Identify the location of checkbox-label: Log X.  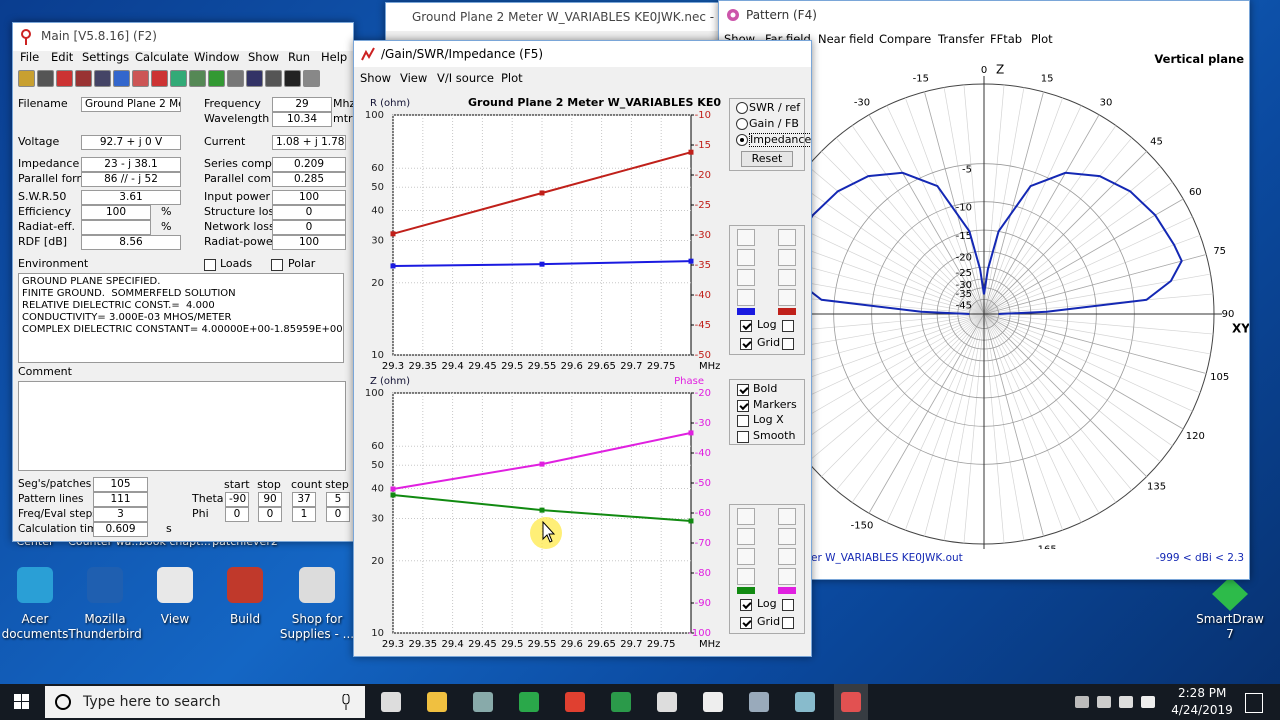
(768, 419).